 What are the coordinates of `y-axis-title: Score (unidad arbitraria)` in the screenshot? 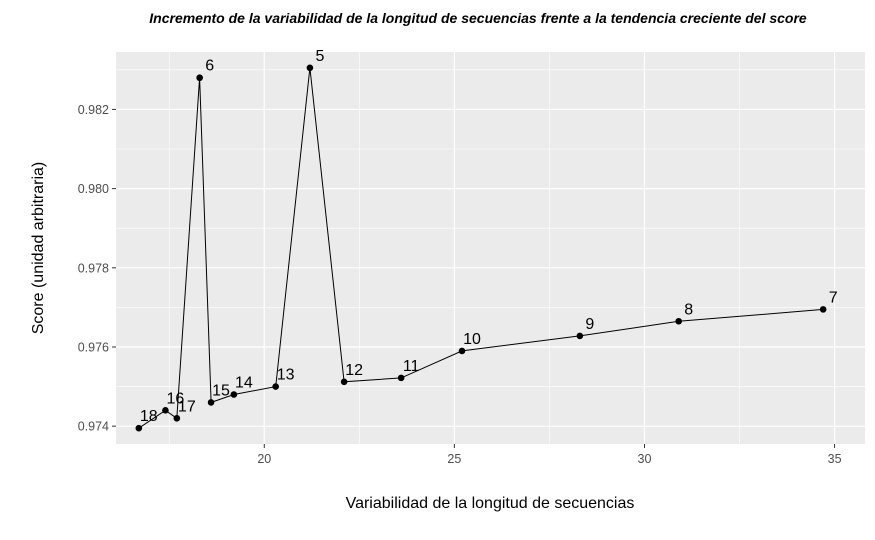 It's located at (38, 248).